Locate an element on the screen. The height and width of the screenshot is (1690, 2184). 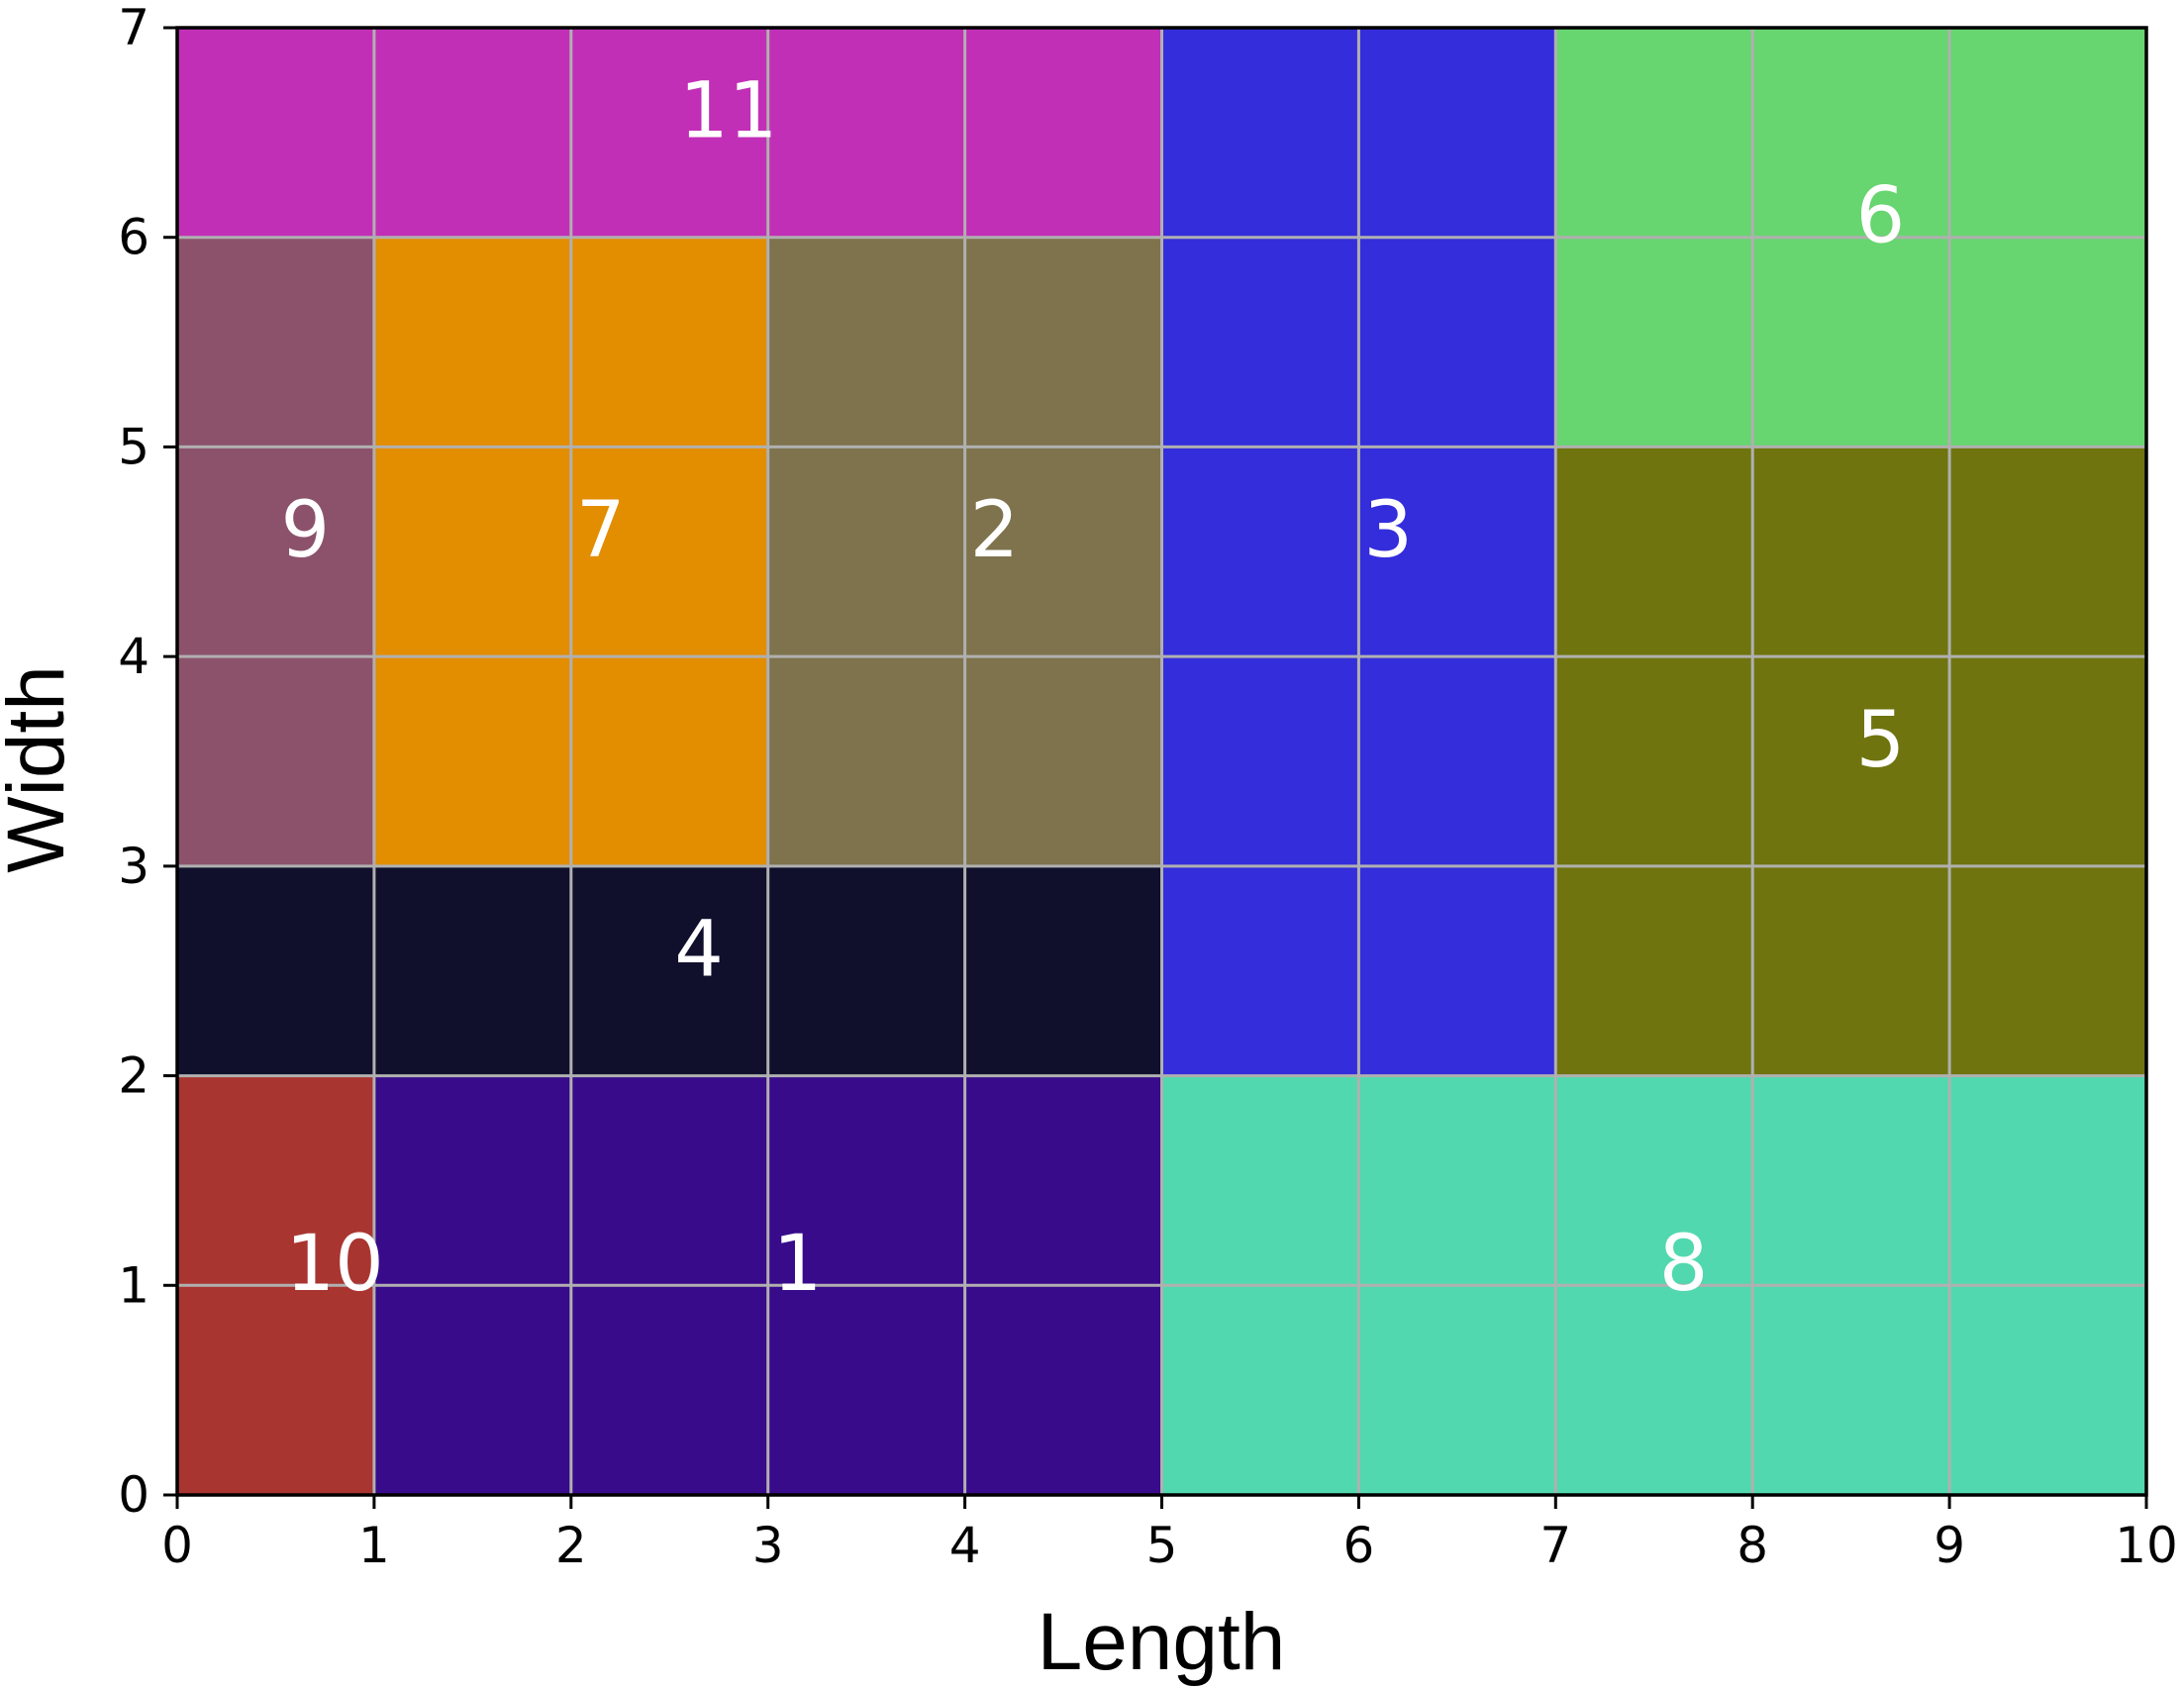
y-tick-label: 1 is located at coordinates (133, 1285).